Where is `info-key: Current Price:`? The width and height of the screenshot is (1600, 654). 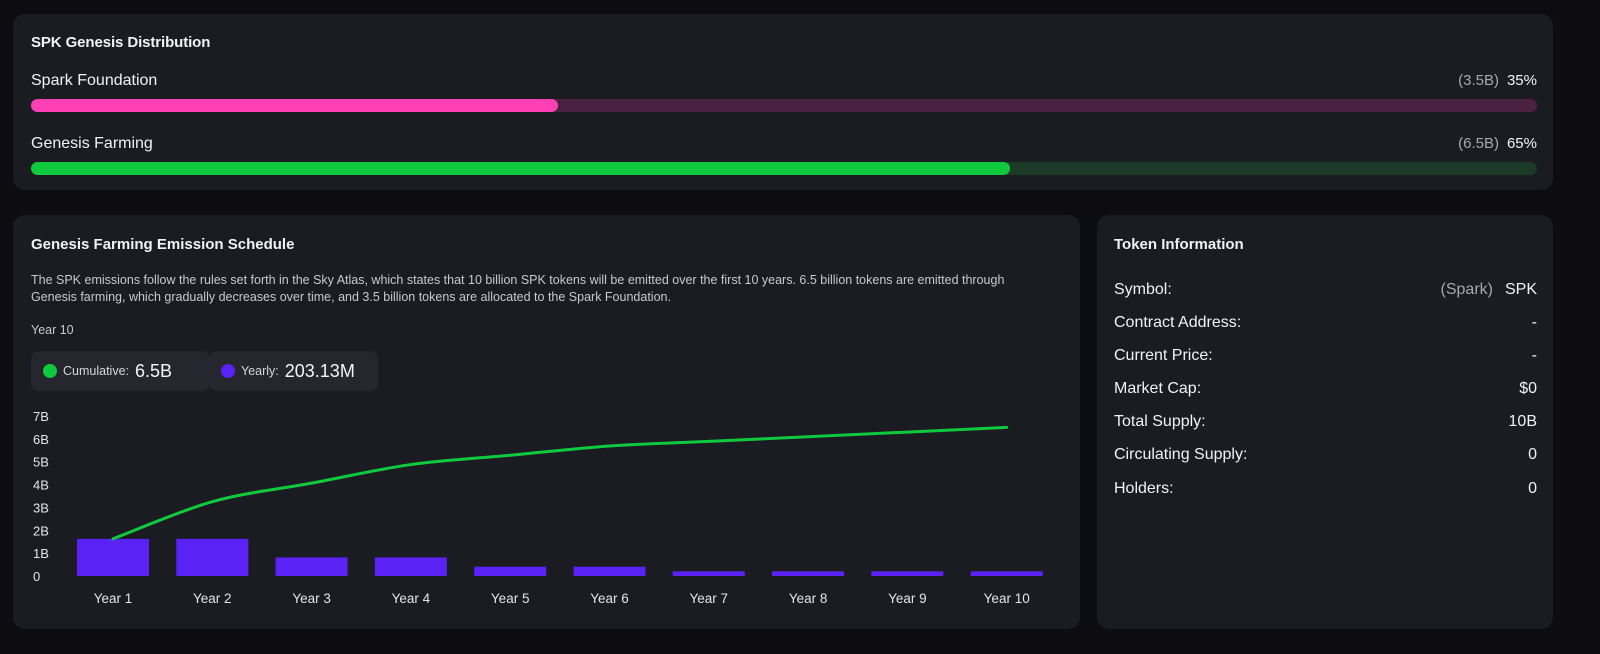 info-key: Current Price: is located at coordinates (1163, 355).